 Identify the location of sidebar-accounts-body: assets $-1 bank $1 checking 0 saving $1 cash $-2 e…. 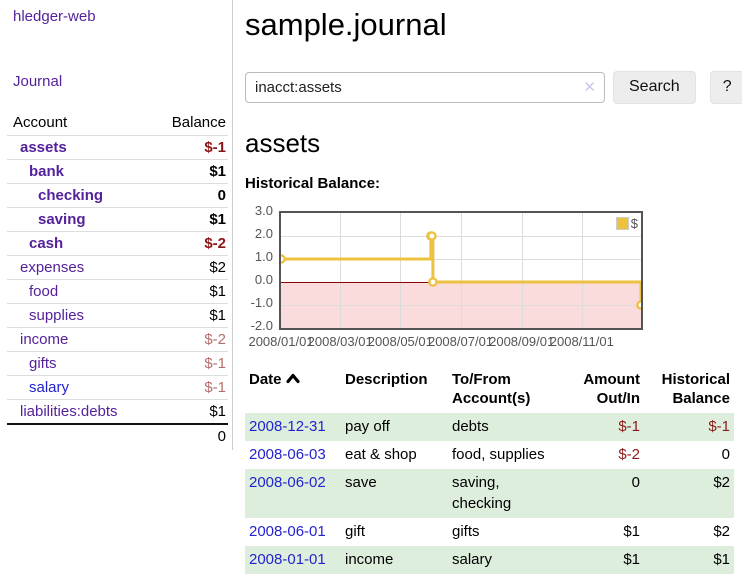
(117, 280).